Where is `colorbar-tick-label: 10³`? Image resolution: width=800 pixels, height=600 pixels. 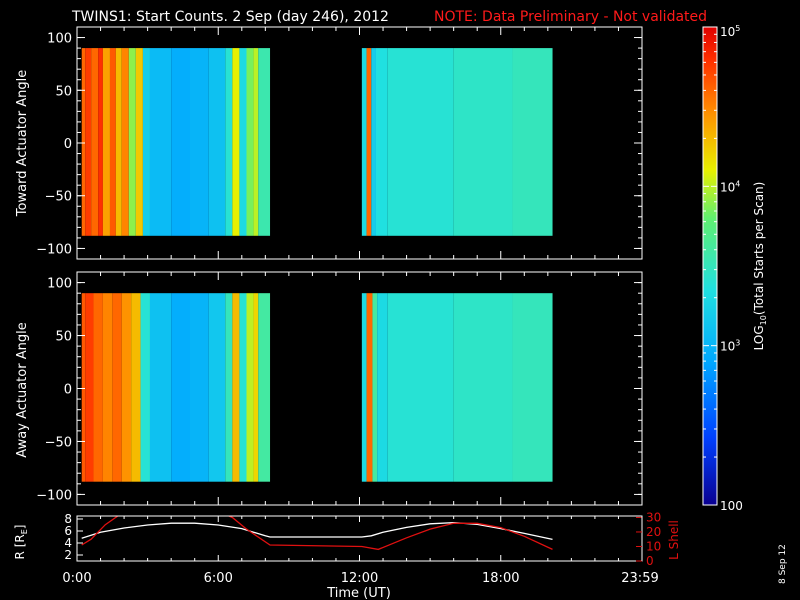 colorbar-tick-label: 10³ is located at coordinates (730, 346).